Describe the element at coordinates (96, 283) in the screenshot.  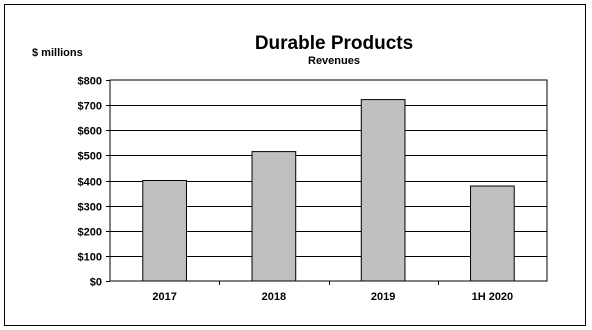
I see `y-tick-label: $0` at that location.